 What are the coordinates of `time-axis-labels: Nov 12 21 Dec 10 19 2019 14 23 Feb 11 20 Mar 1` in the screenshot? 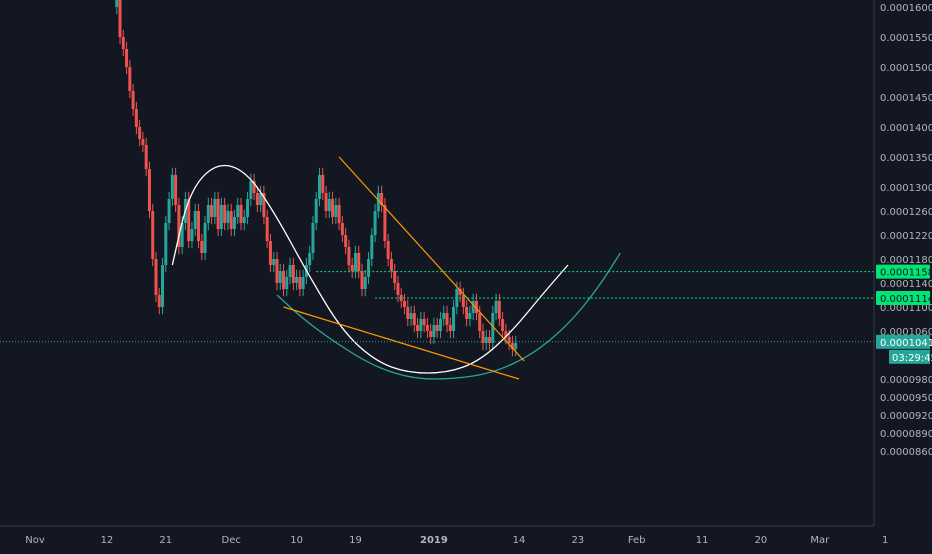 It's located at (456, 540).